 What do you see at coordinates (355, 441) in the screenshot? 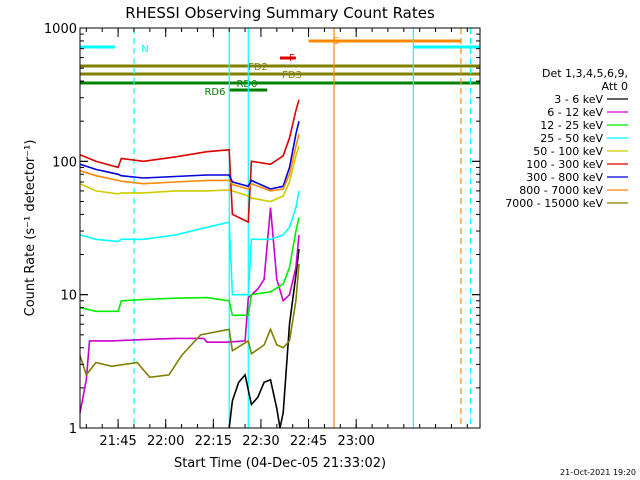
I see `x-tick-label: 23:00` at bounding box center [355, 441].